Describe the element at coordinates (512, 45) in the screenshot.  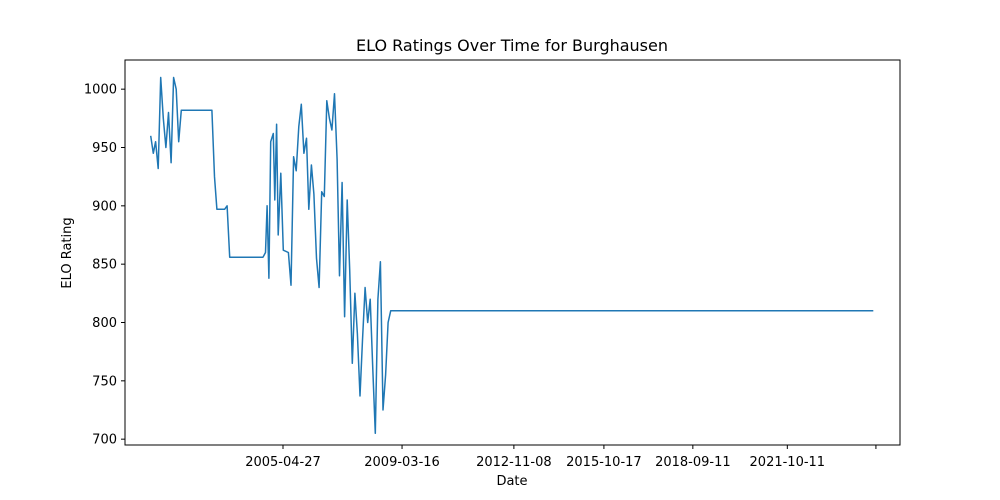
I see `chart-title: ELO Ratings Over Time for Burghausen` at that location.